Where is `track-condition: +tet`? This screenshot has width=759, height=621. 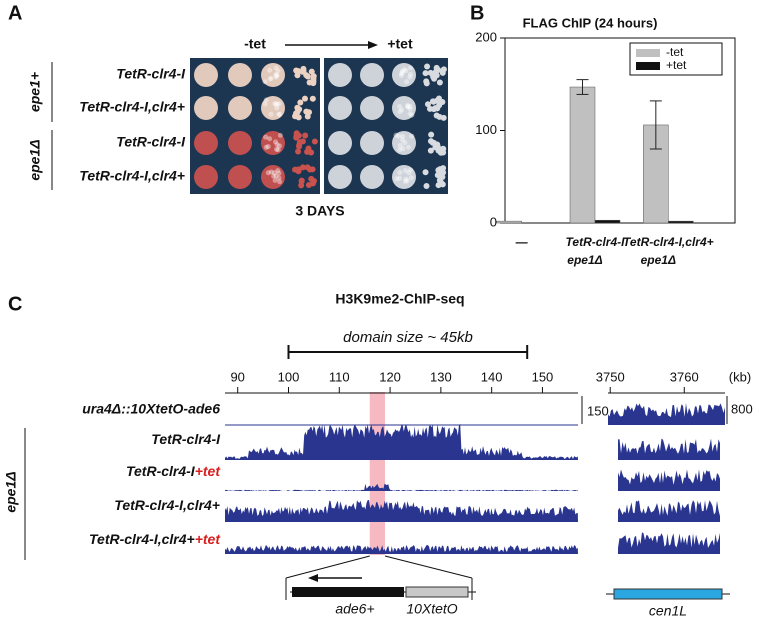
track-condition: +tet is located at coordinates (208, 539).